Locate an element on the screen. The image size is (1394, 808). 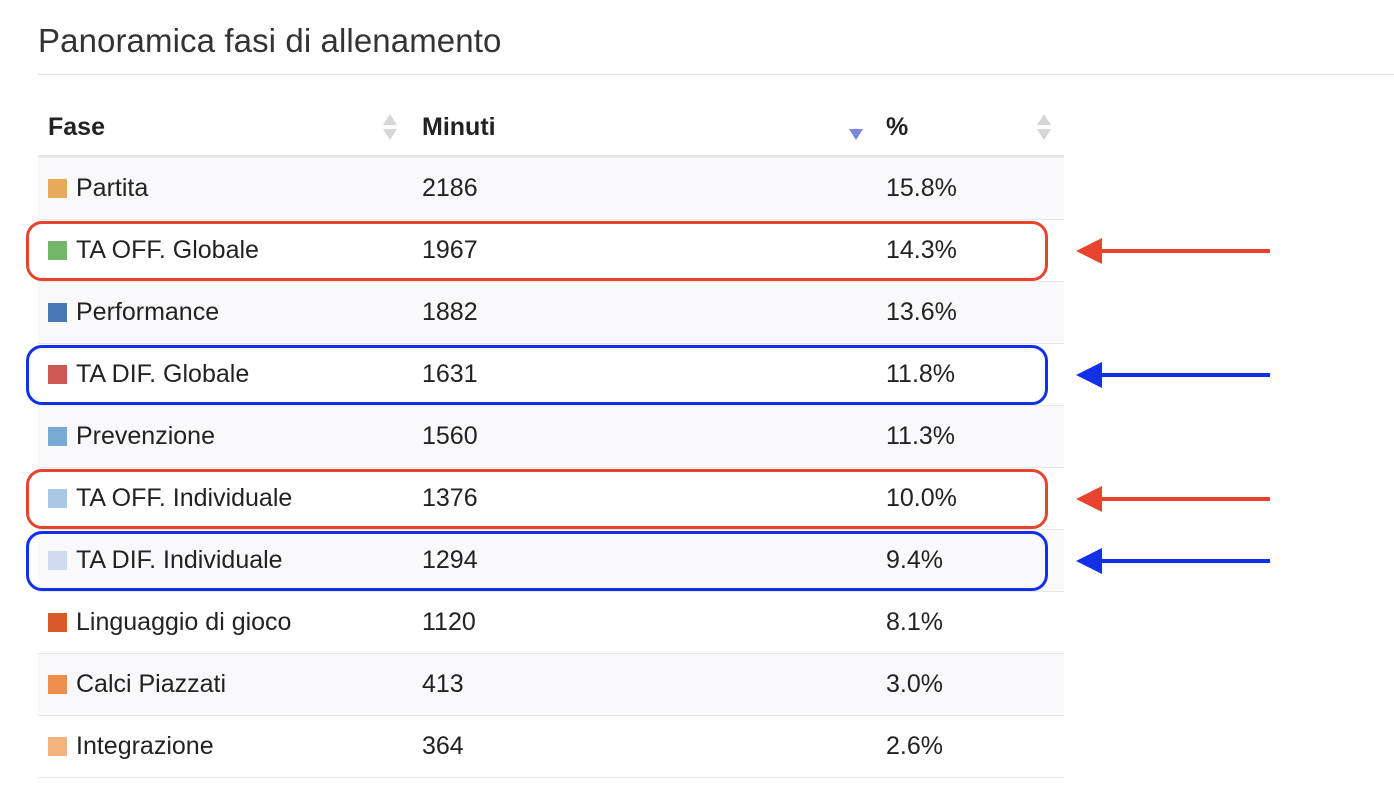
cell-fase: Performance is located at coordinates (133, 312).